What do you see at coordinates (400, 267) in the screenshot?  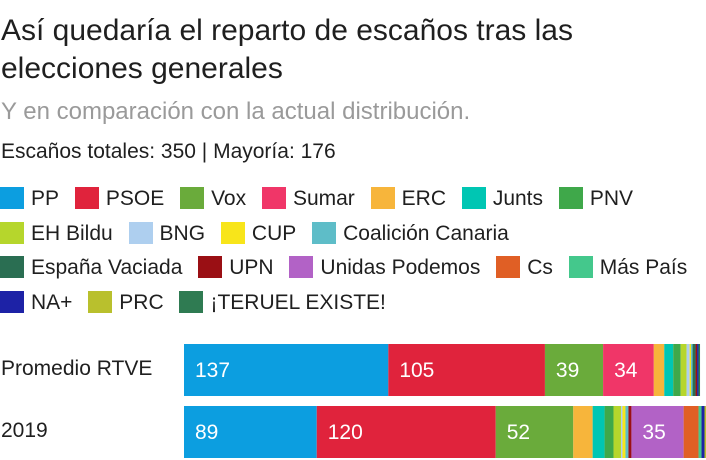 I see `legend-label: Unidas Podemos` at bounding box center [400, 267].